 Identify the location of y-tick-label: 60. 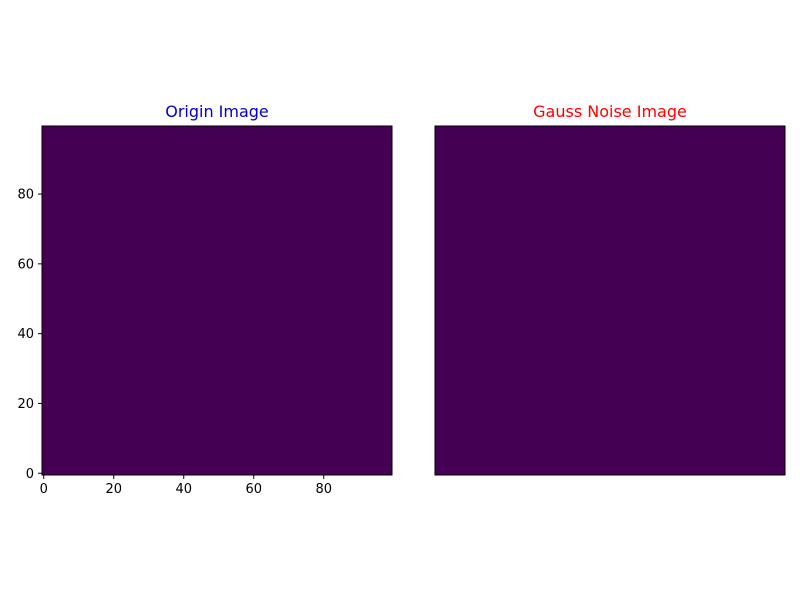
(25, 264).